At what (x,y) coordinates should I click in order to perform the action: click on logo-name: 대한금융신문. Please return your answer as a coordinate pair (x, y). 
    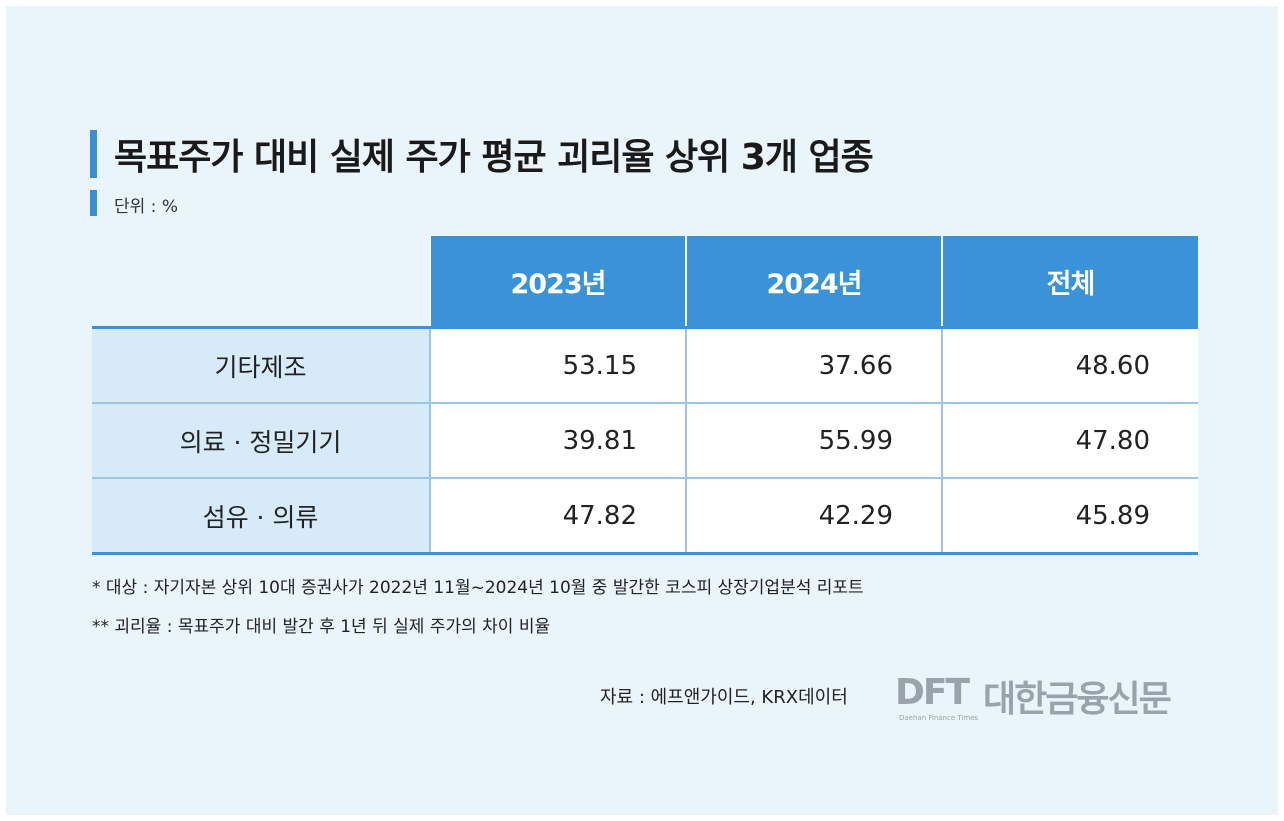
    Looking at the image, I should click on (1077, 699).